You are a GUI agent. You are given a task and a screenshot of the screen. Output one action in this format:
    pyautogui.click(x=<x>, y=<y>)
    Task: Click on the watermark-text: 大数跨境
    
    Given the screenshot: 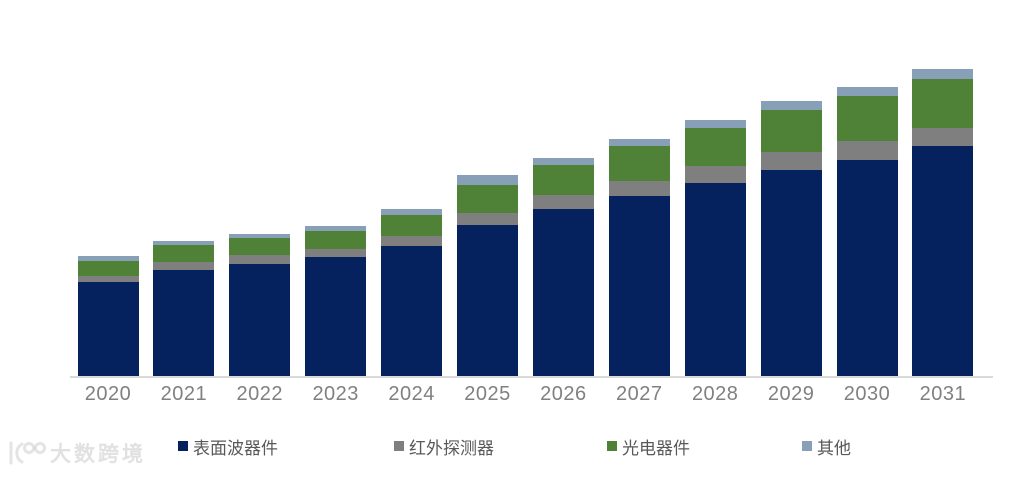 What is the action you would take?
    pyautogui.click(x=98, y=454)
    